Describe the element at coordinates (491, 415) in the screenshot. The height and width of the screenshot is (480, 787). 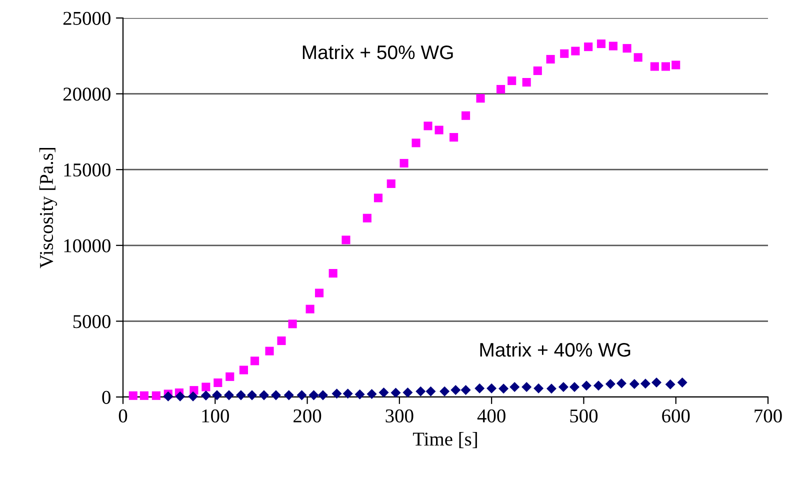
I see `x-tick-label: 400` at that location.